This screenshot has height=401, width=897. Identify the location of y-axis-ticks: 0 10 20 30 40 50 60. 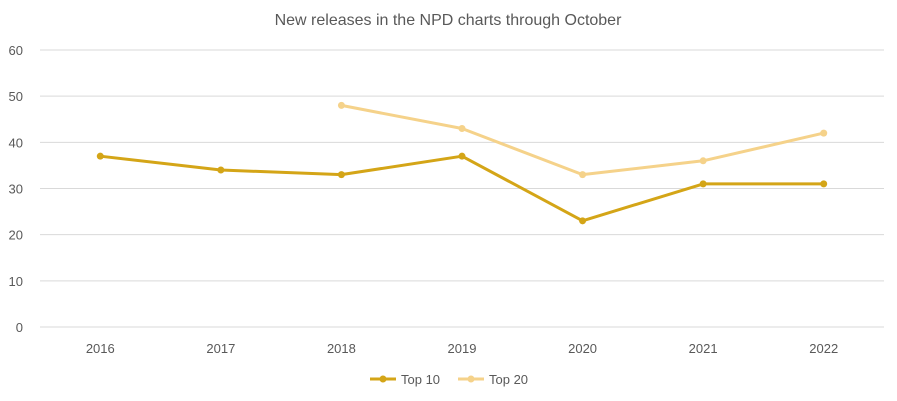
(16, 189).